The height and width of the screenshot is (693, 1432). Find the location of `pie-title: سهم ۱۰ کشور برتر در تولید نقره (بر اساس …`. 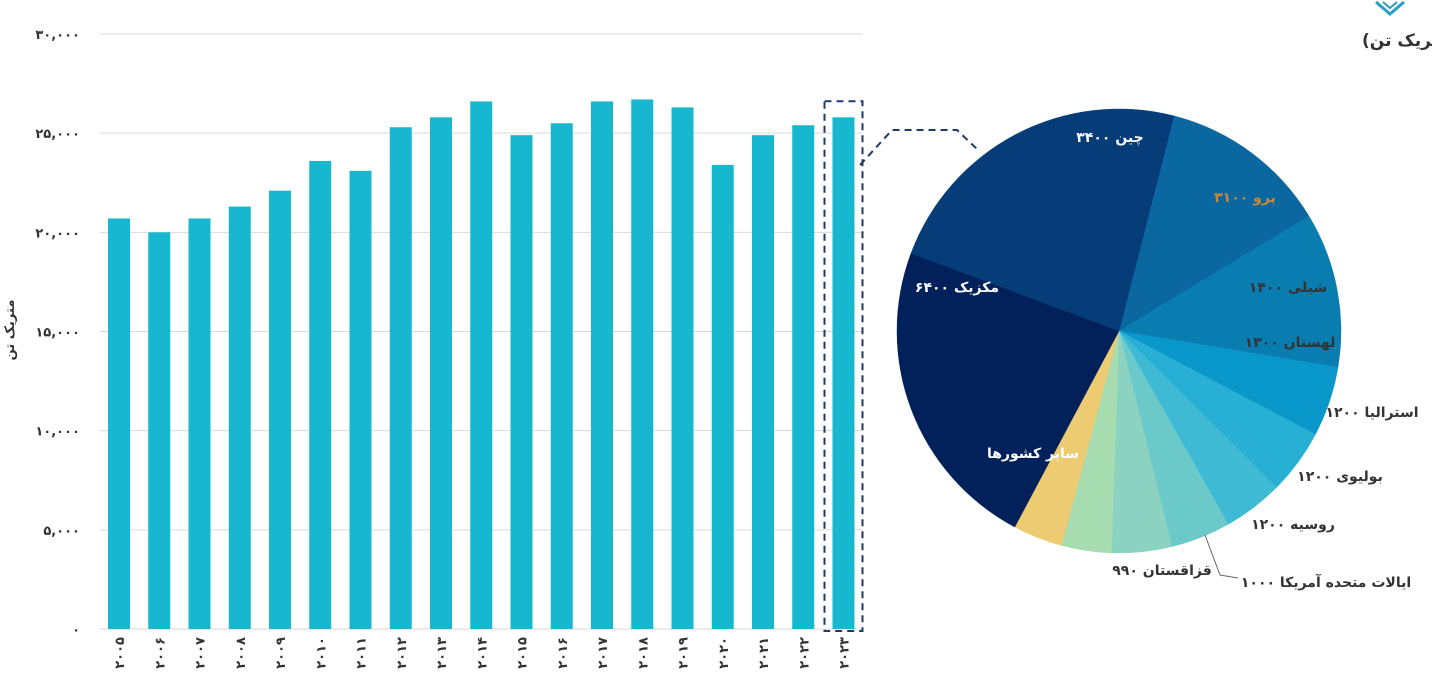

pie-title: سهم ۱۰ کشور برتر در تولید نقره (بر اساس … is located at coordinates (1397, 41).